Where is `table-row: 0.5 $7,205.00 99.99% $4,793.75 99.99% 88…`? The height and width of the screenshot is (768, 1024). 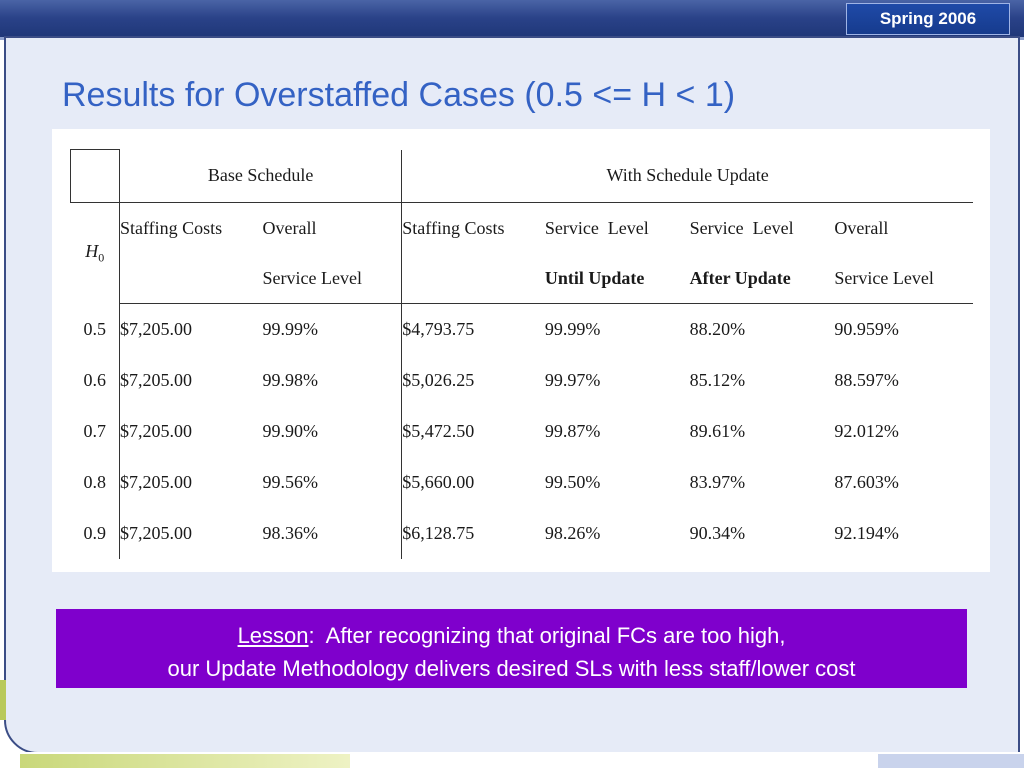
table-row: 0.5 $7,205.00 99.99% $4,793.75 99.99% 88… is located at coordinates (522, 329).